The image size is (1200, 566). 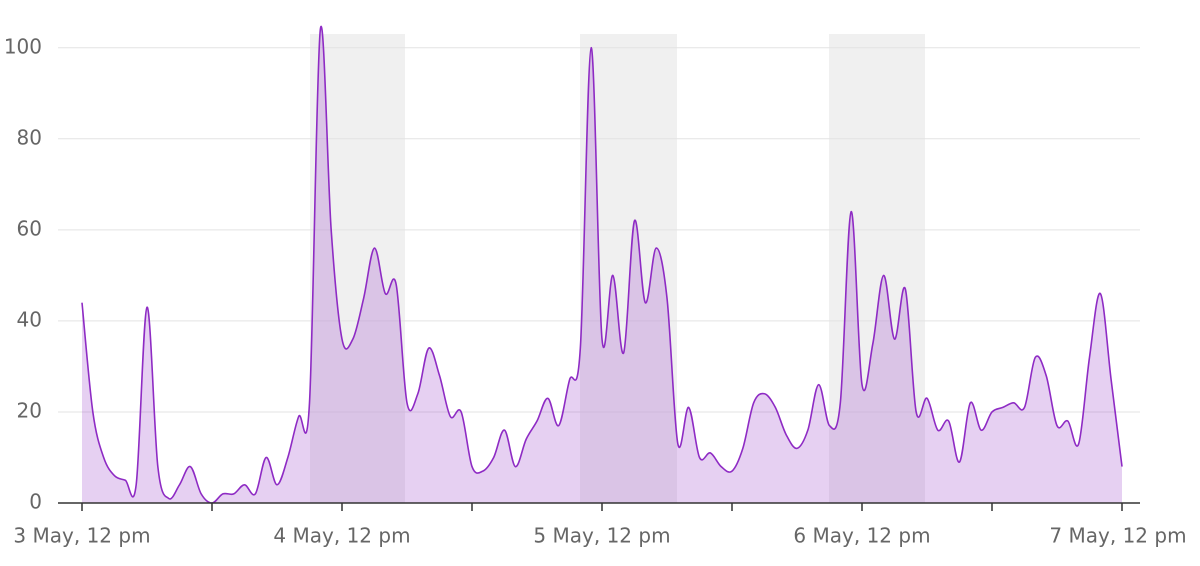 What do you see at coordinates (601, 536) in the screenshot?
I see `x-tick-label: 5 May, 12 pm` at bounding box center [601, 536].